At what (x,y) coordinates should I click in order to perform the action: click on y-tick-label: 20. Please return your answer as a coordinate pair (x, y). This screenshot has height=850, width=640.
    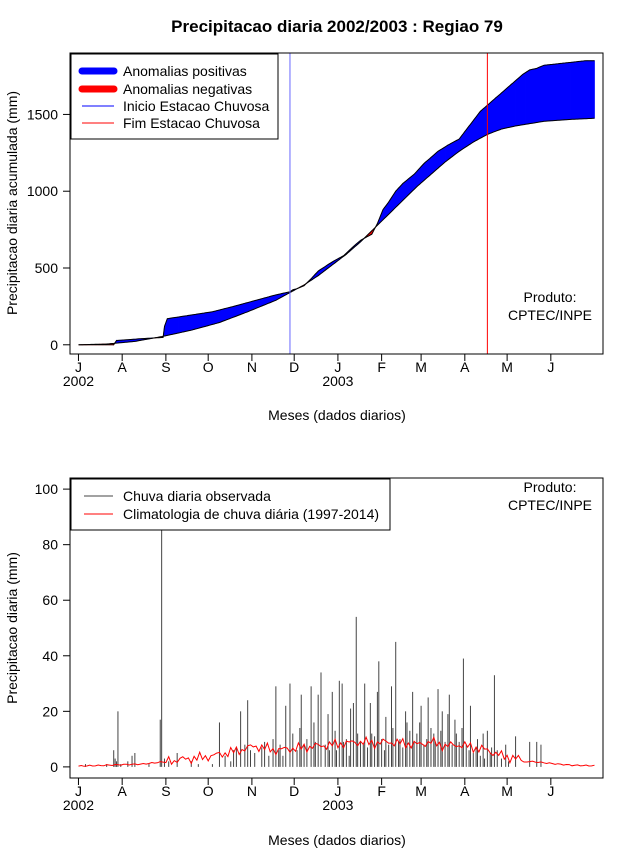
    Looking at the image, I should click on (50, 711).